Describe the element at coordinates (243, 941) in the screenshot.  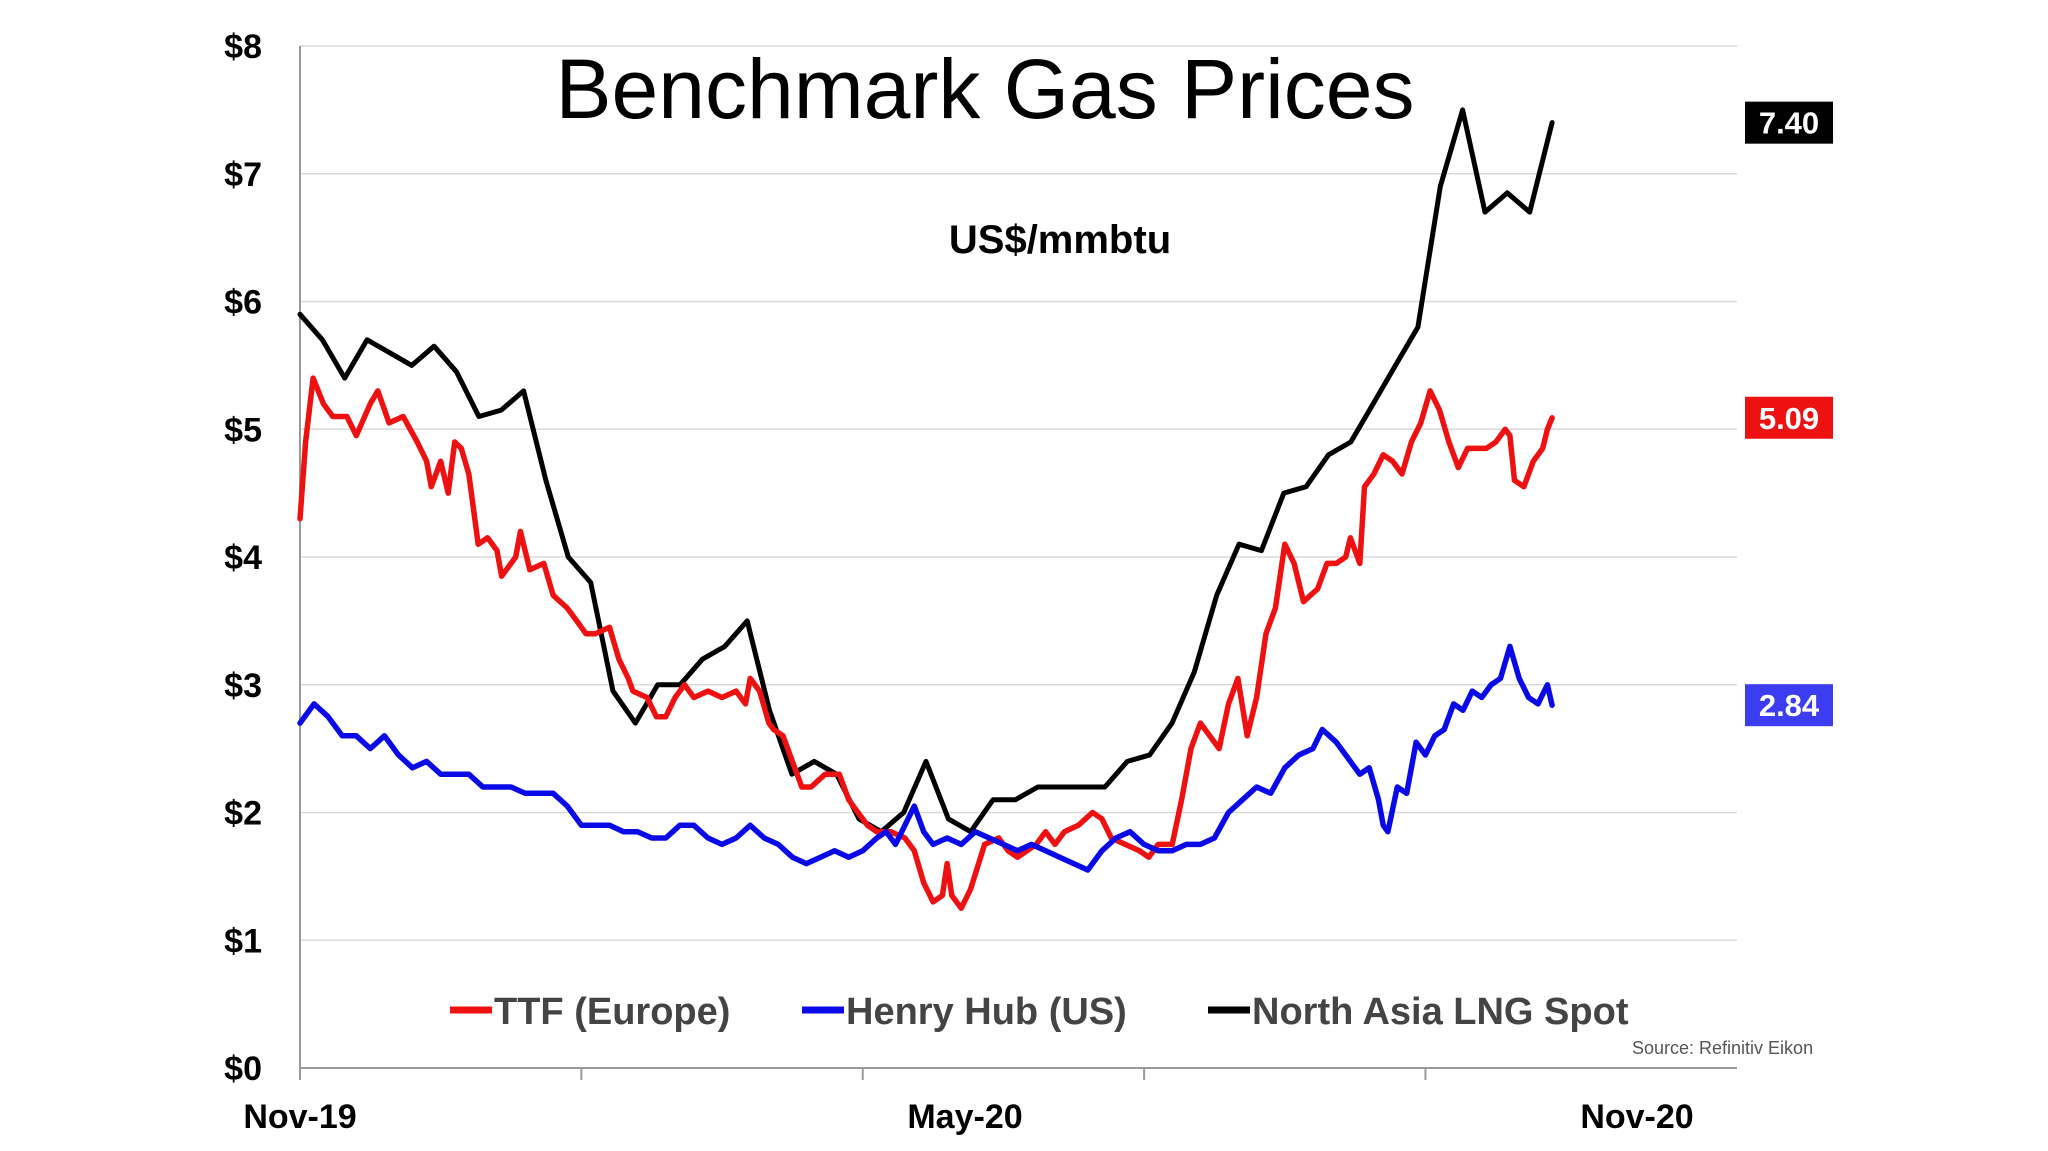
I see `y-tick-label: $1` at that location.